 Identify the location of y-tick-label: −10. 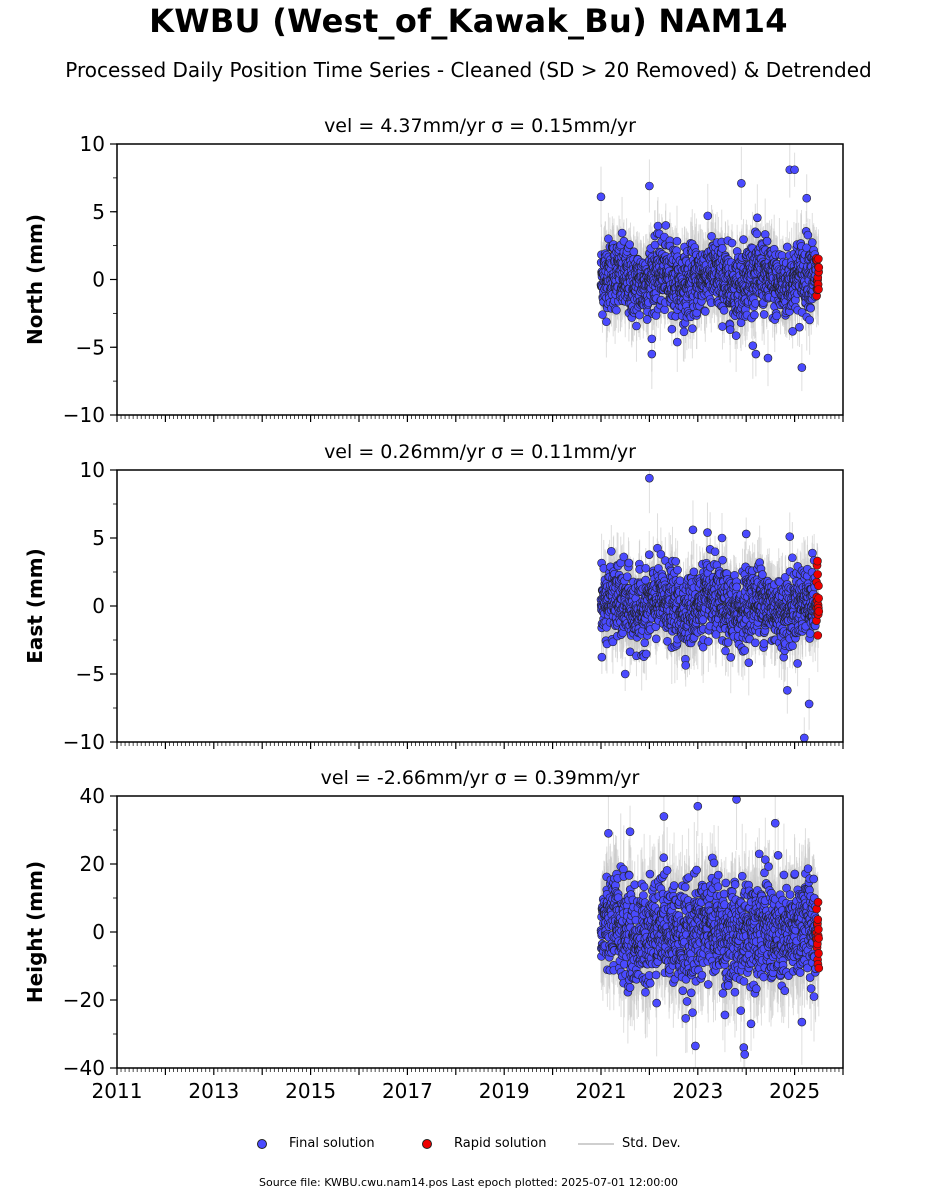
(84, 415).